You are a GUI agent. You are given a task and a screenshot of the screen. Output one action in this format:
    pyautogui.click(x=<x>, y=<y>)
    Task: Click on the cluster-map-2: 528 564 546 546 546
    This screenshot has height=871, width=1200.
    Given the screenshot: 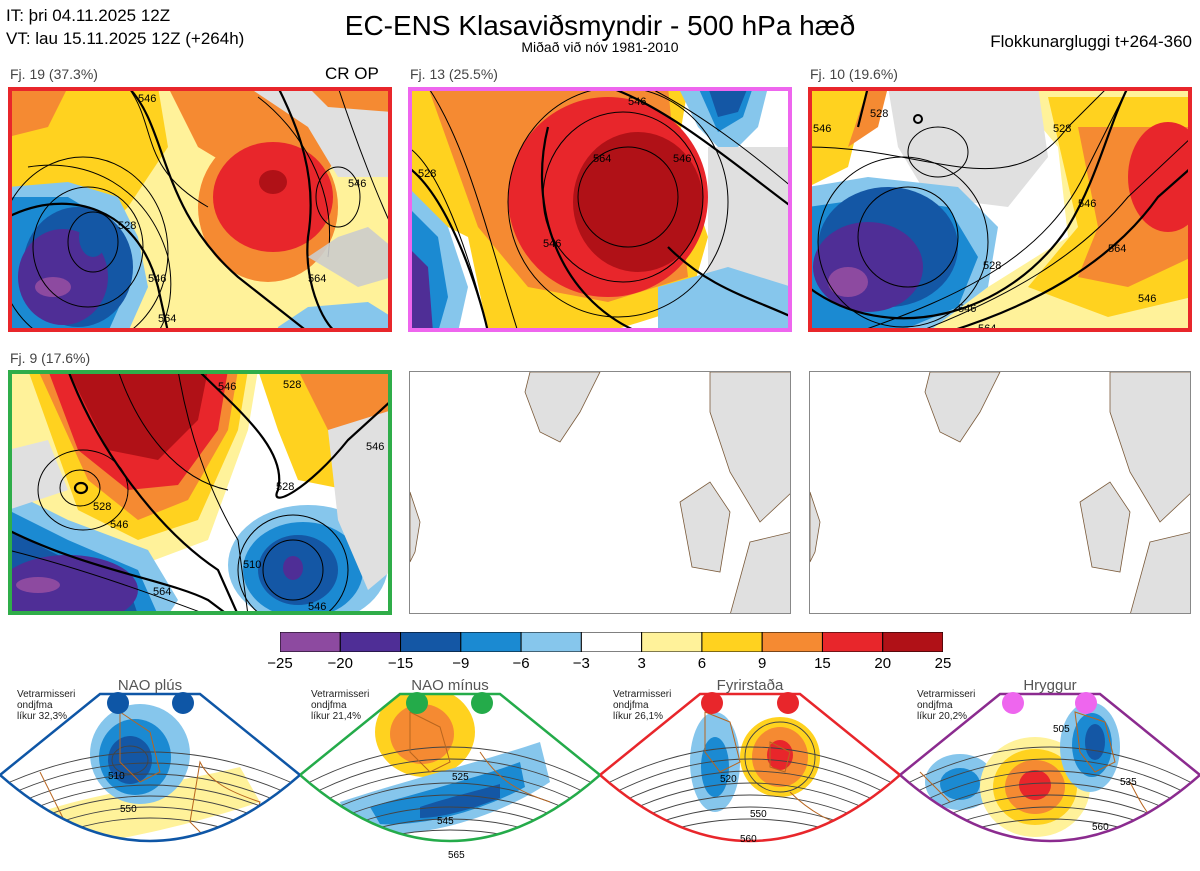 What is the action you would take?
    pyautogui.click(x=600, y=209)
    